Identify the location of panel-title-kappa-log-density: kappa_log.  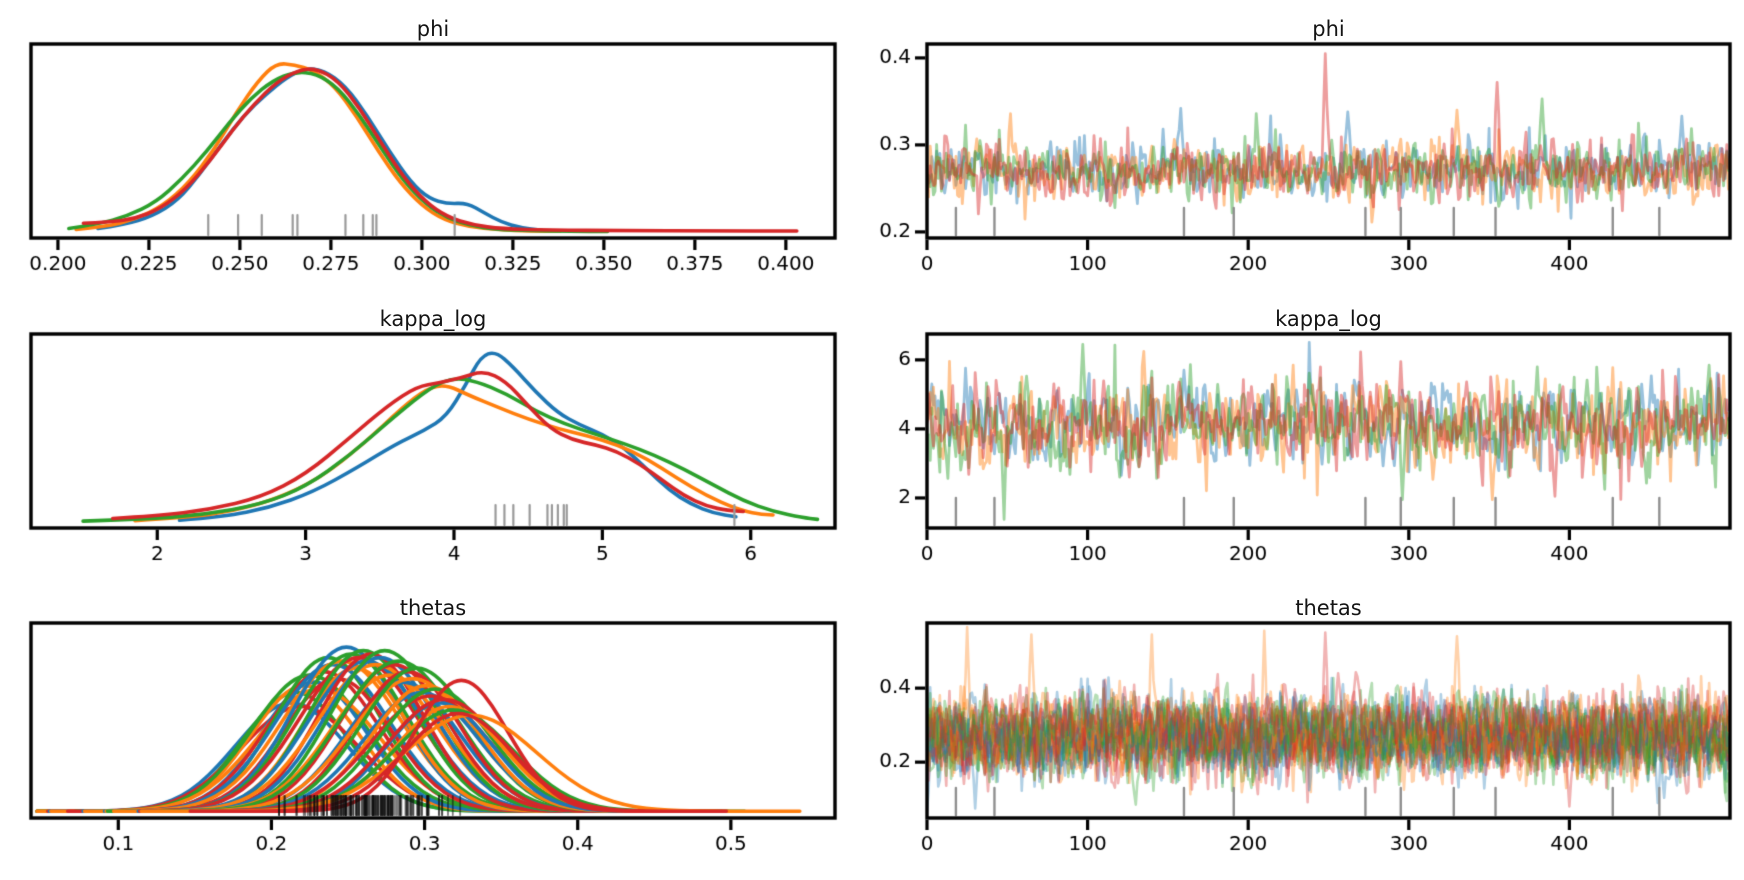
(433, 319).